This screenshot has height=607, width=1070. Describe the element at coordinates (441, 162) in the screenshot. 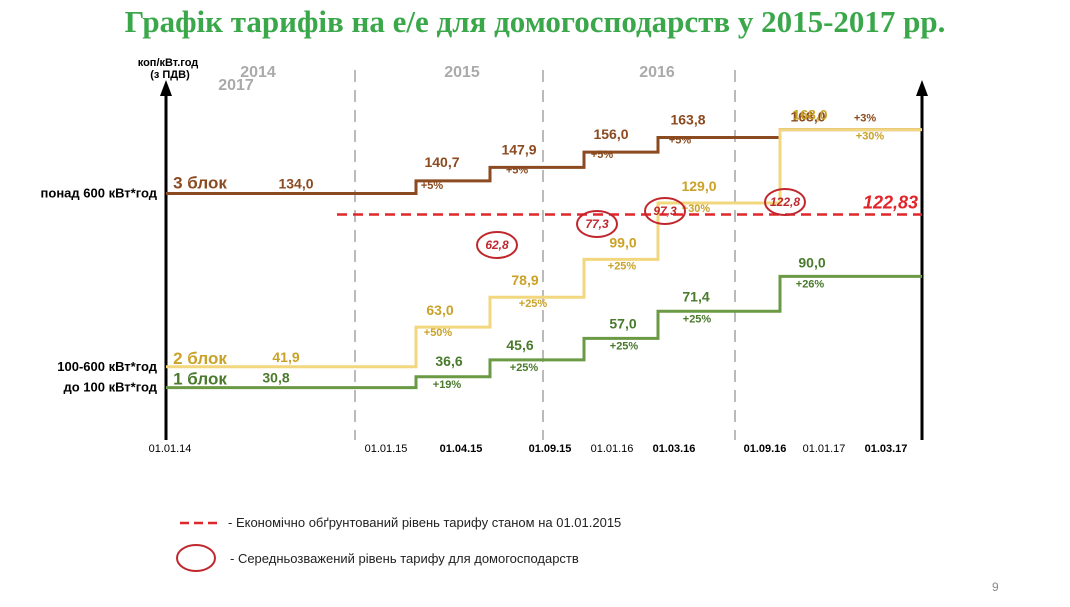

I see `data-label: 140,7` at that location.